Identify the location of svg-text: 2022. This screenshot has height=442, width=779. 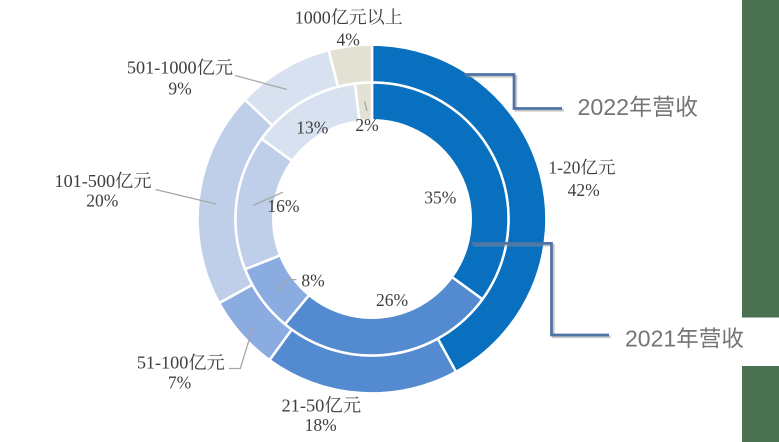
(604, 107).